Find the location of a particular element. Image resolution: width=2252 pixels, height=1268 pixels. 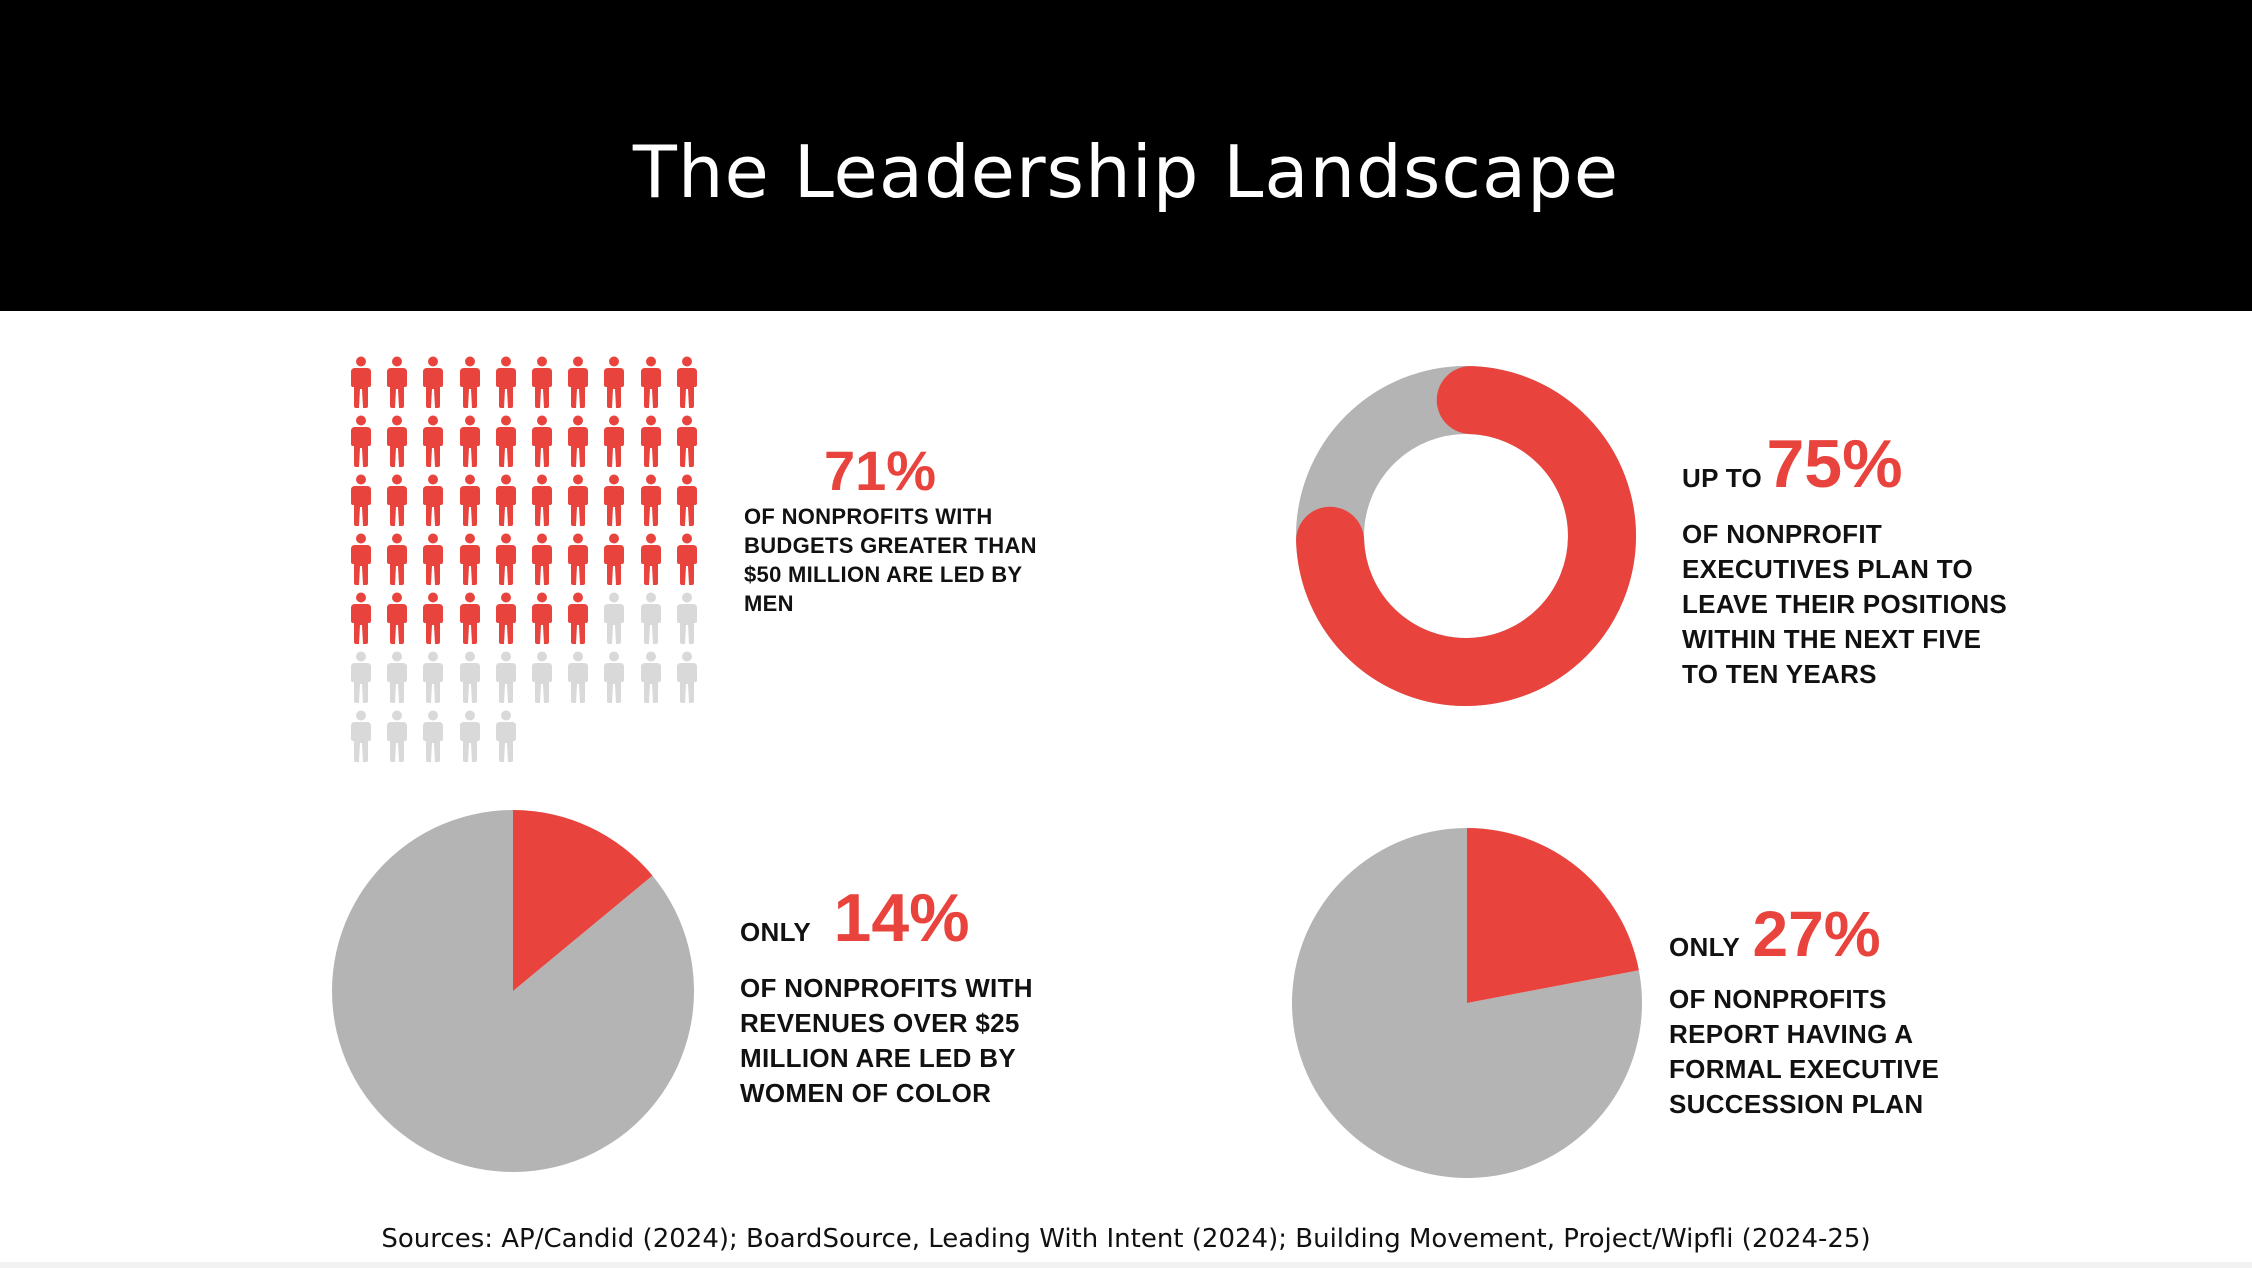

page-title: The Leadership Landscape is located at coordinates (1126, 172).